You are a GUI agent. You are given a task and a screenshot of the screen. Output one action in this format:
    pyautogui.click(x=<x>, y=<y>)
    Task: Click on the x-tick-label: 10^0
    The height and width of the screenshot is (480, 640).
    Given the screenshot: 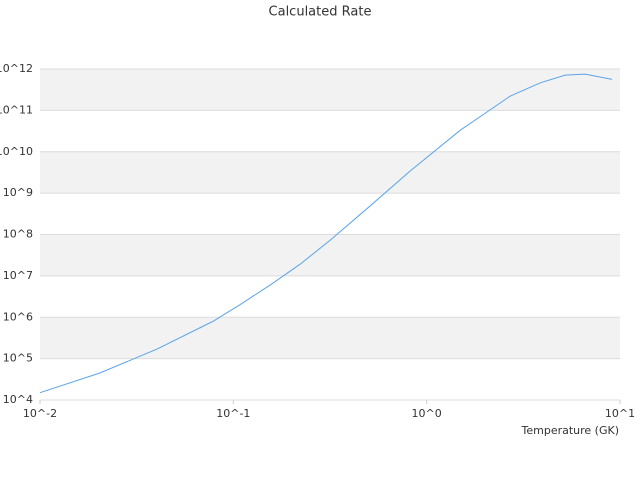 What is the action you would take?
    pyautogui.click(x=427, y=413)
    